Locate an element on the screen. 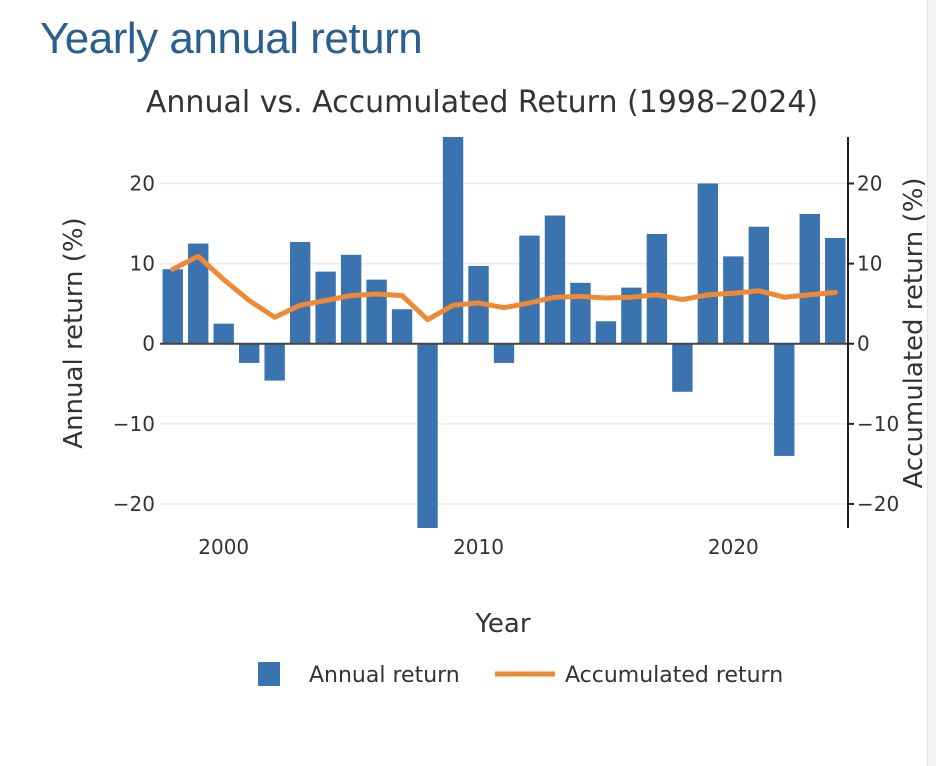  y-left-tick-label: −10 is located at coordinates (134, 424).